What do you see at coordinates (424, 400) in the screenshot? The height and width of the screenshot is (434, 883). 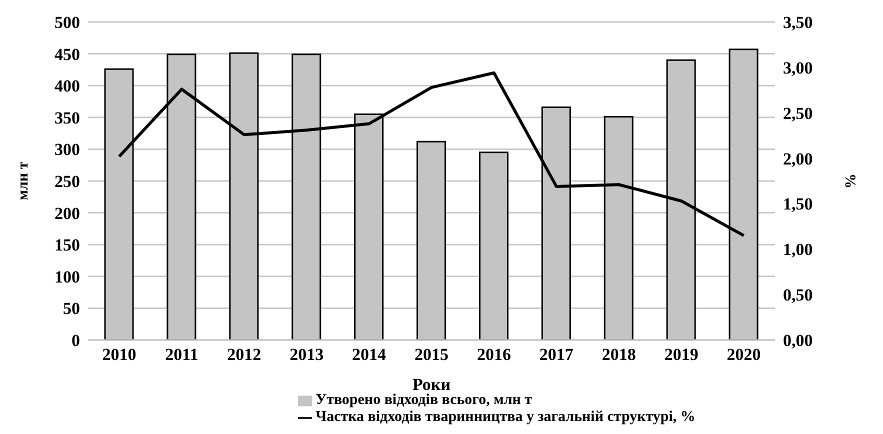 I see `legend-label: Утворено відходів всього, млн т` at bounding box center [424, 400].